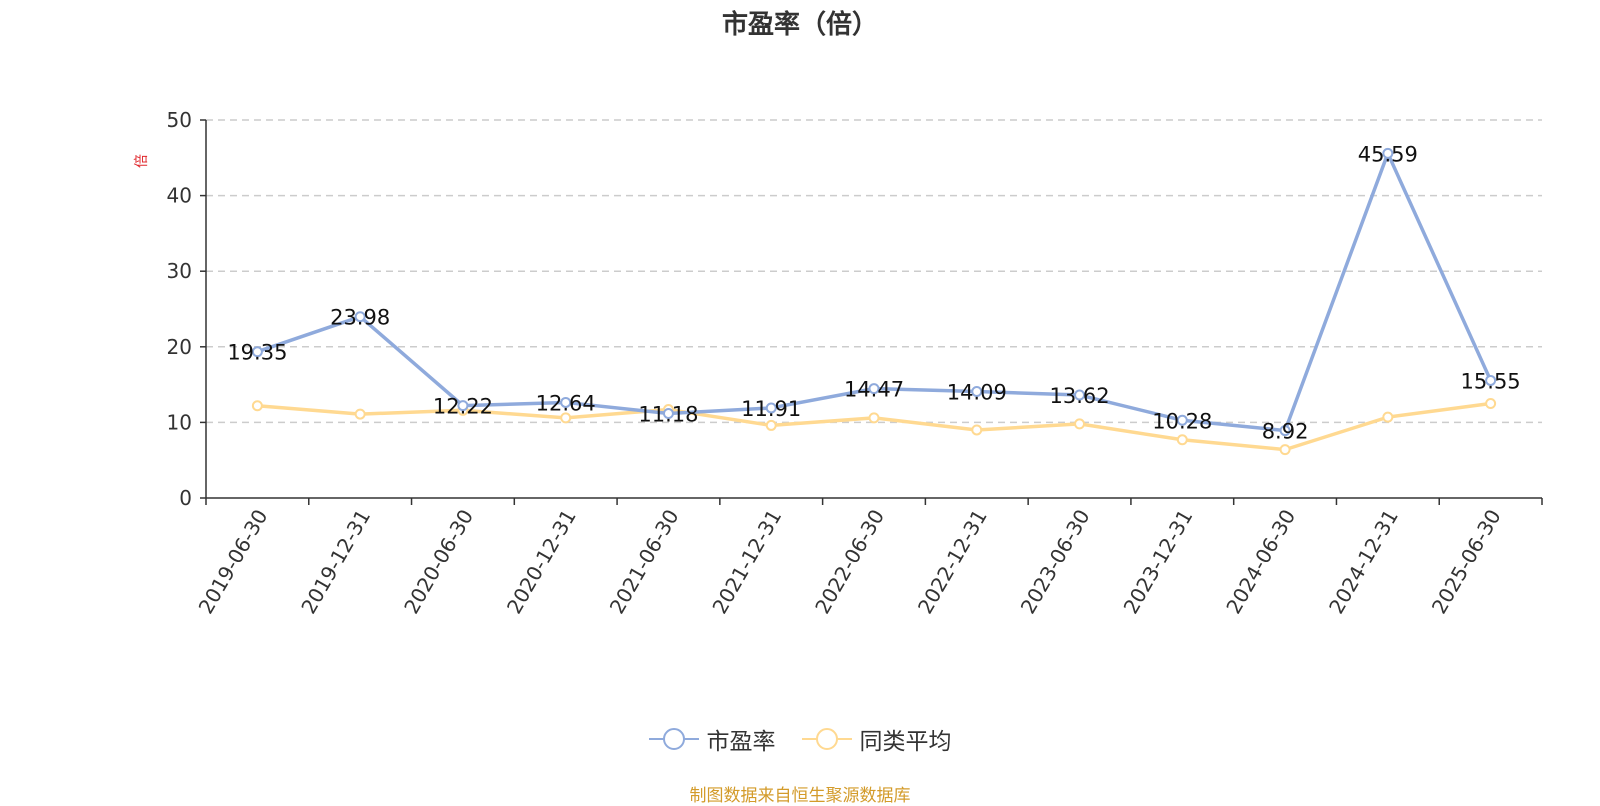  Describe the element at coordinates (1466, 561) in the screenshot. I see `x-tick-label: 2025-06-30` at that location.